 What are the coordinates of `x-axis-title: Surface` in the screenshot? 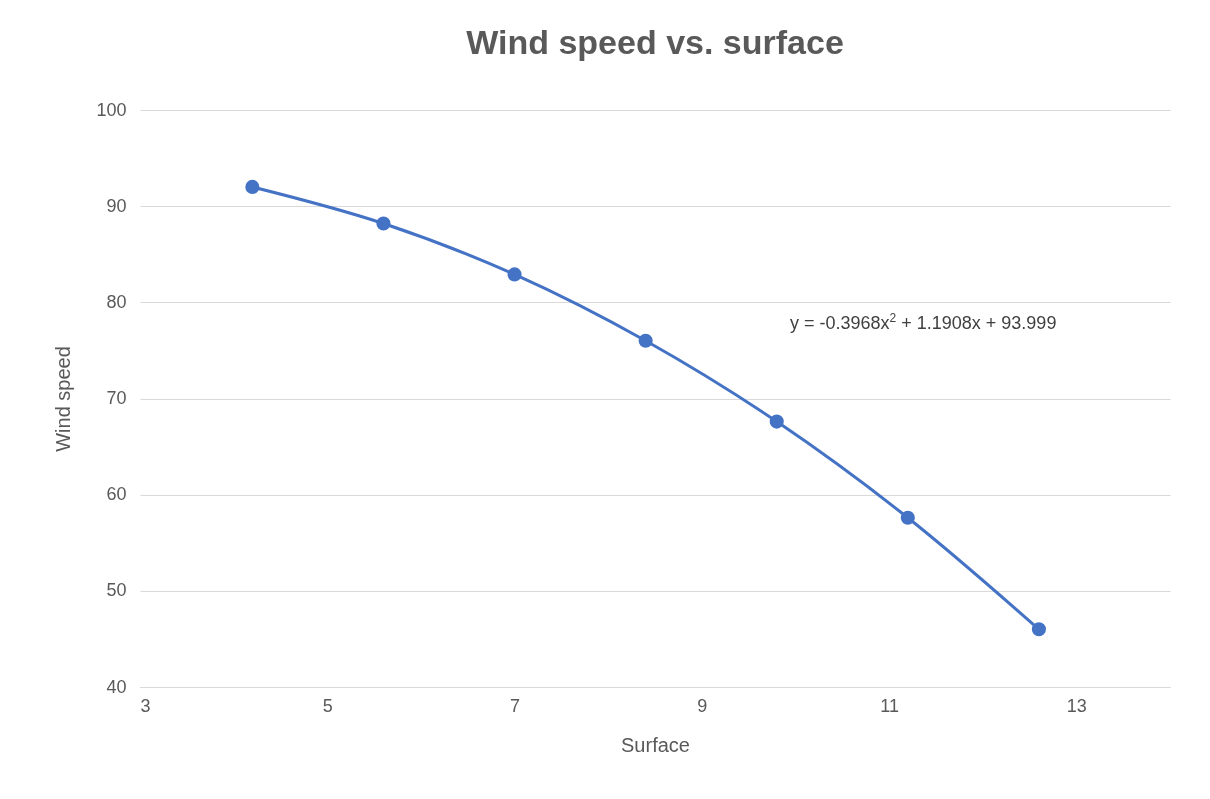 It's located at (655, 744).